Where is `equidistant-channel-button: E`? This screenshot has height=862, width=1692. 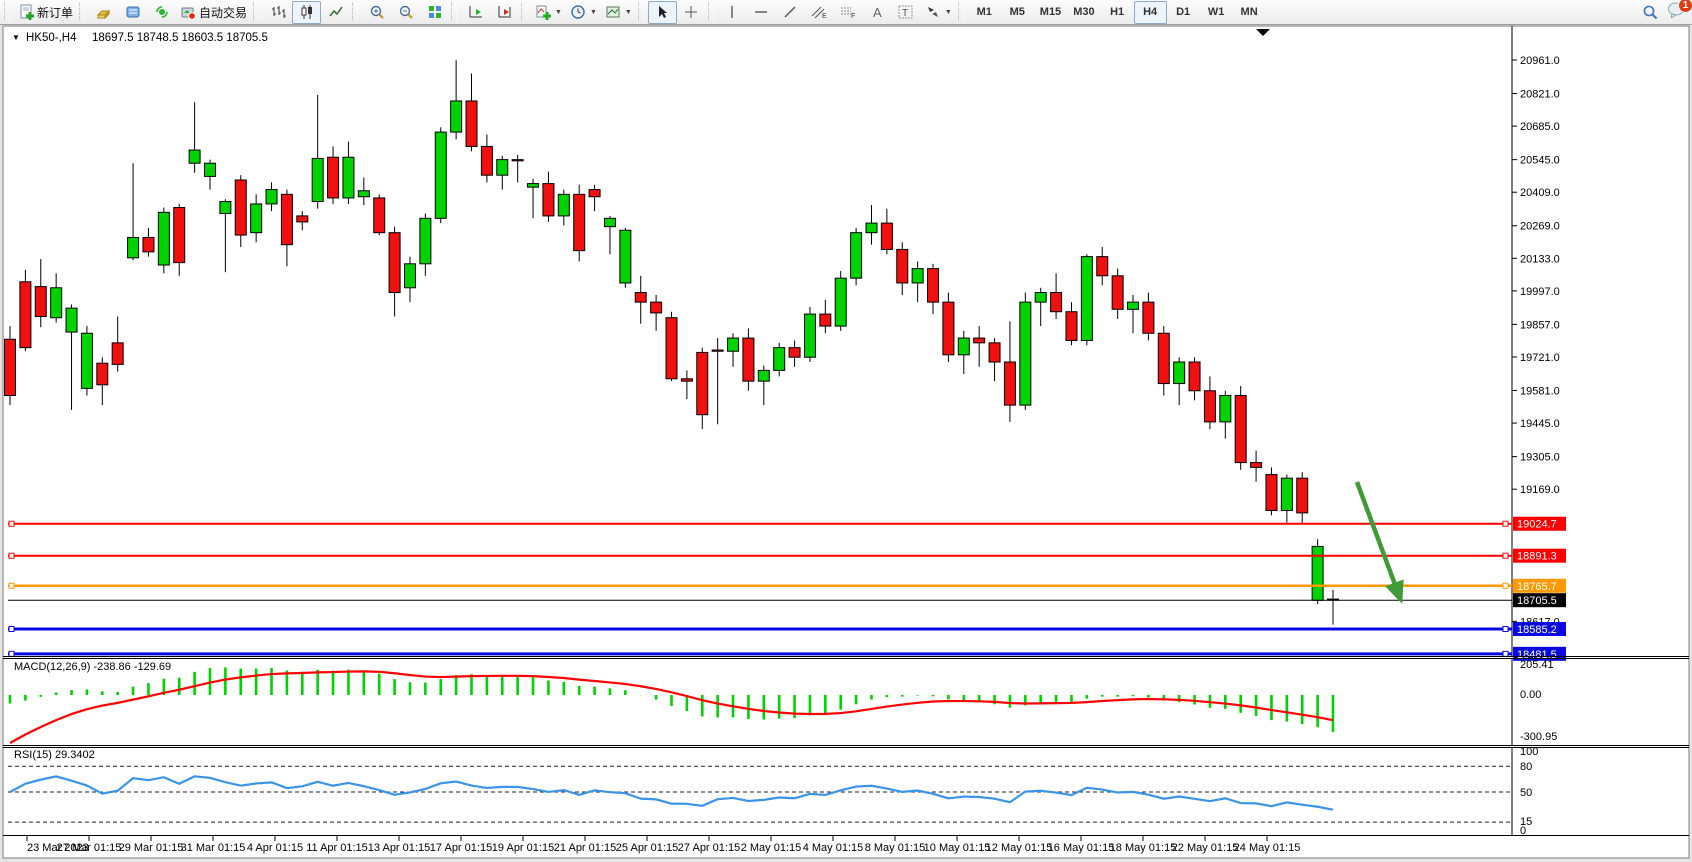 equidistant-channel-button: E is located at coordinates (819, 12).